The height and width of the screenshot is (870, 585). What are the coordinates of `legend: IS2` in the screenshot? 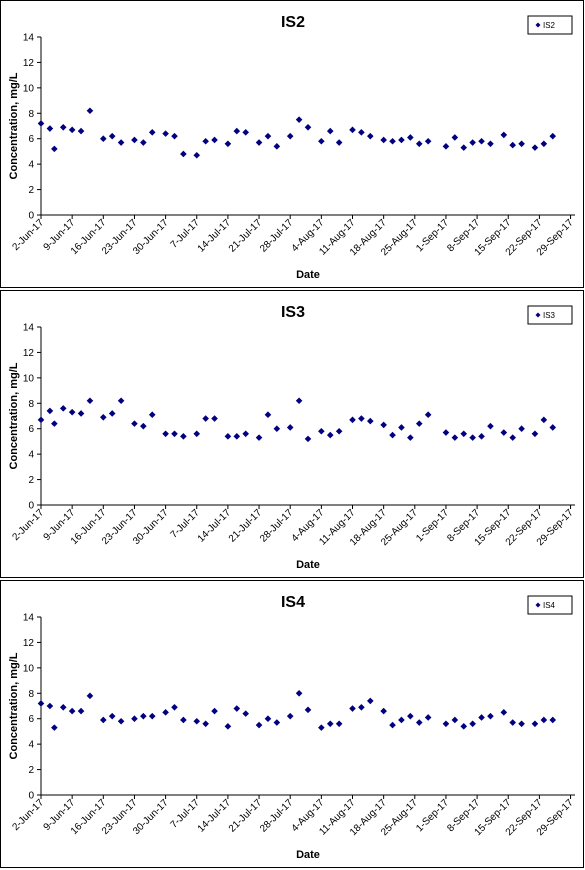 It's located at (550, 25).